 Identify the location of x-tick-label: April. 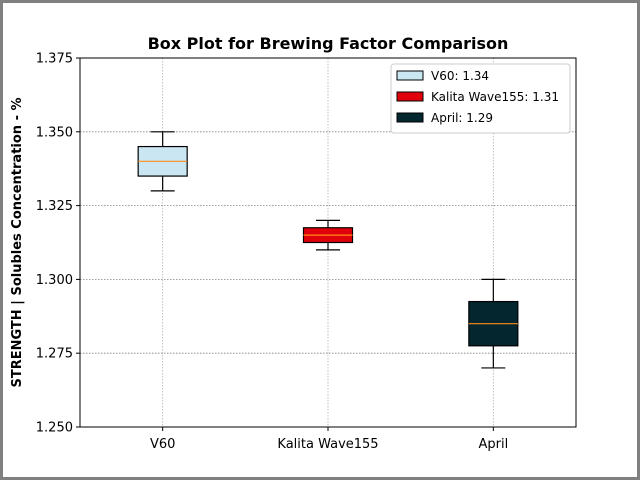
(493, 444).